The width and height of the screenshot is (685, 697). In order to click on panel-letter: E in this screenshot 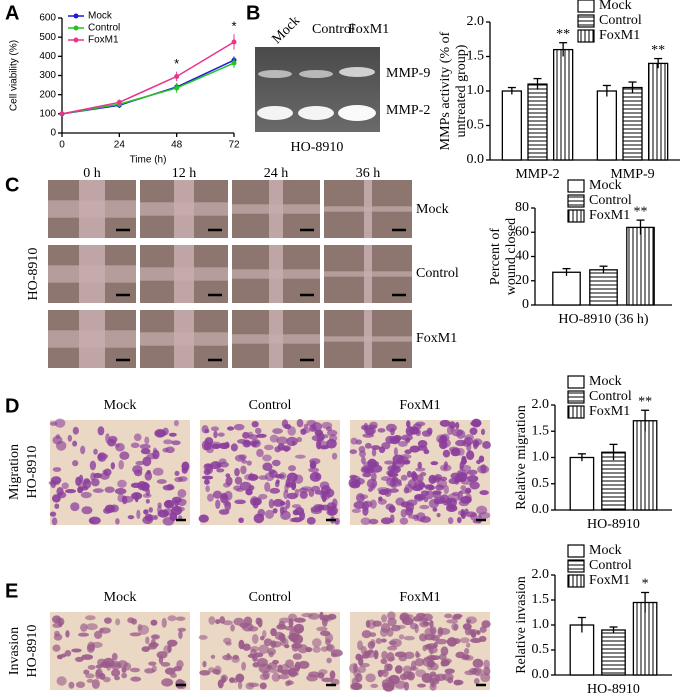, I will do `click(11, 591)`.